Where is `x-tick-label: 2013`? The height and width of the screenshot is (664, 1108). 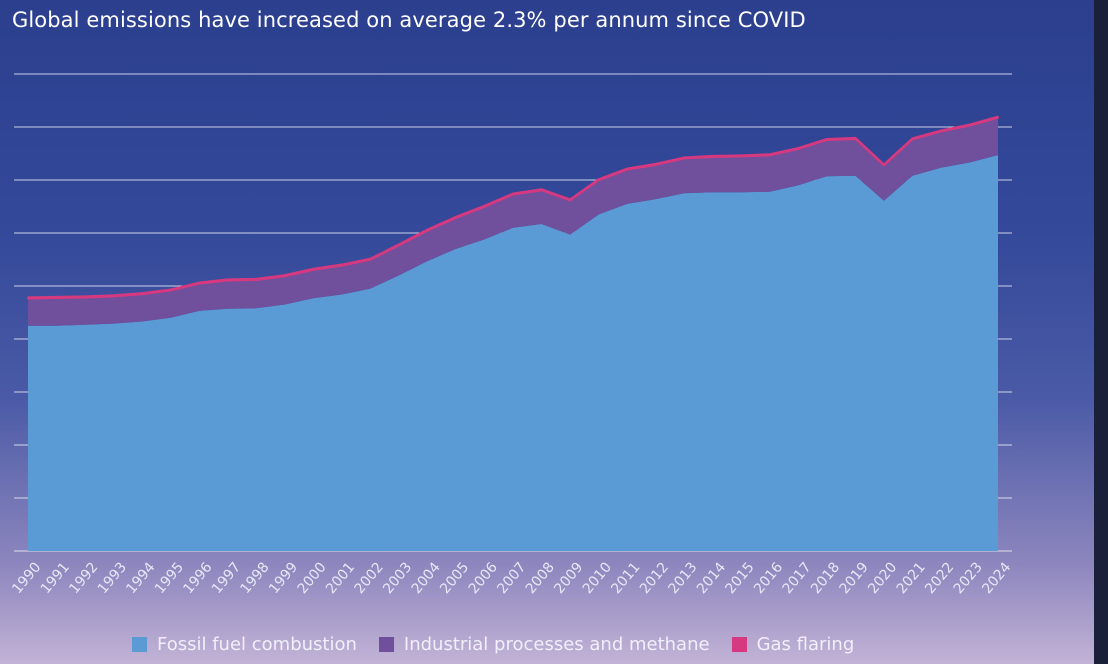
x-tick-label: 2013 is located at coordinates (682, 578).